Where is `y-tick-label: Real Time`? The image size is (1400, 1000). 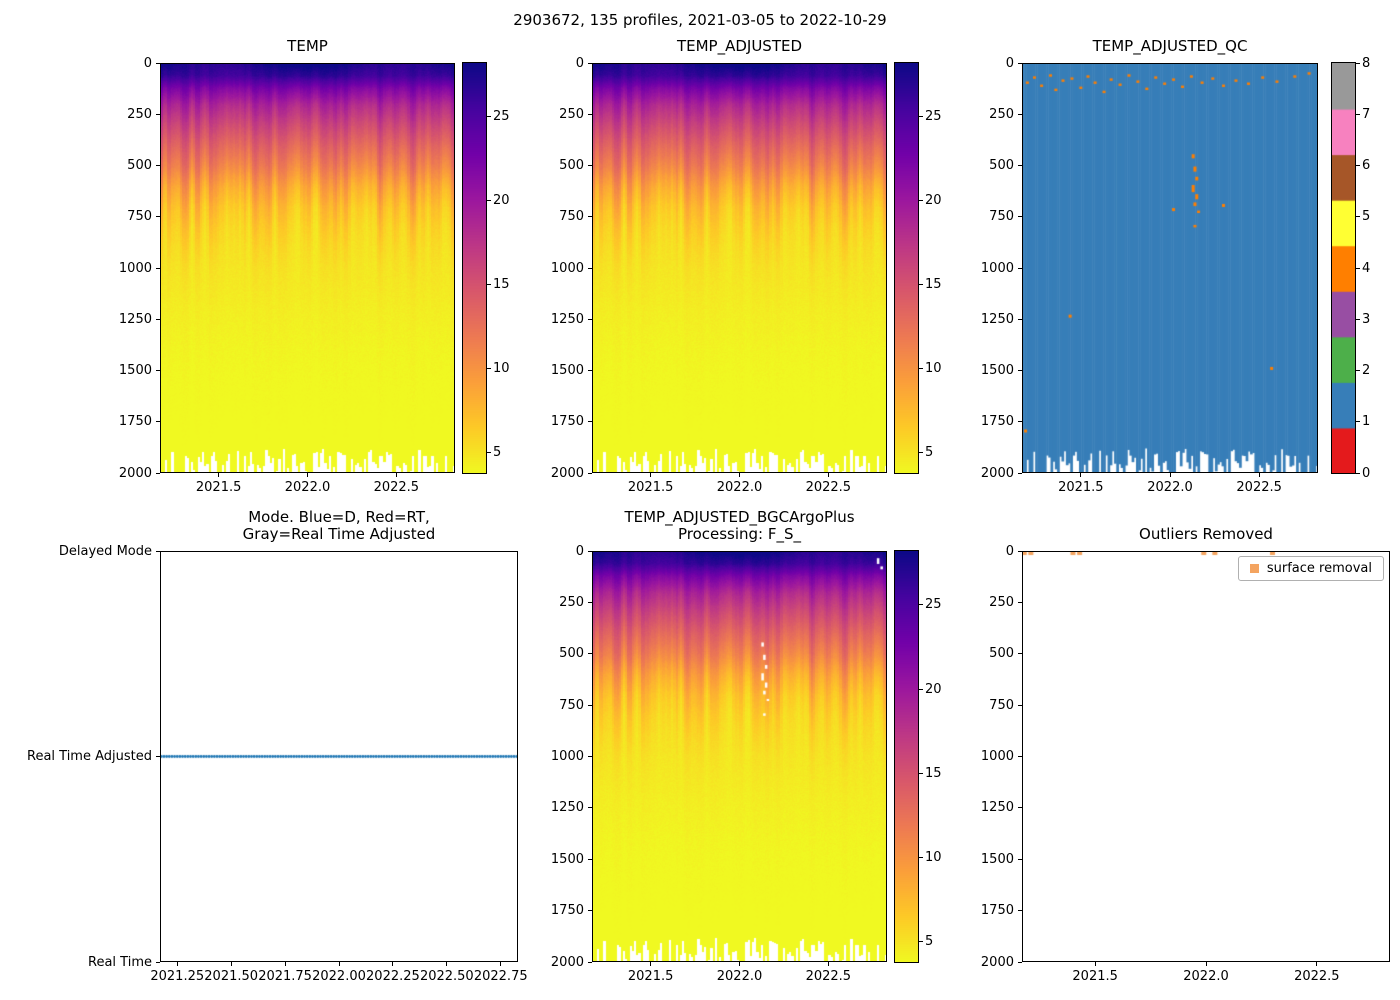 y-tick-label: Real Time is located at coordinates (120, 962).